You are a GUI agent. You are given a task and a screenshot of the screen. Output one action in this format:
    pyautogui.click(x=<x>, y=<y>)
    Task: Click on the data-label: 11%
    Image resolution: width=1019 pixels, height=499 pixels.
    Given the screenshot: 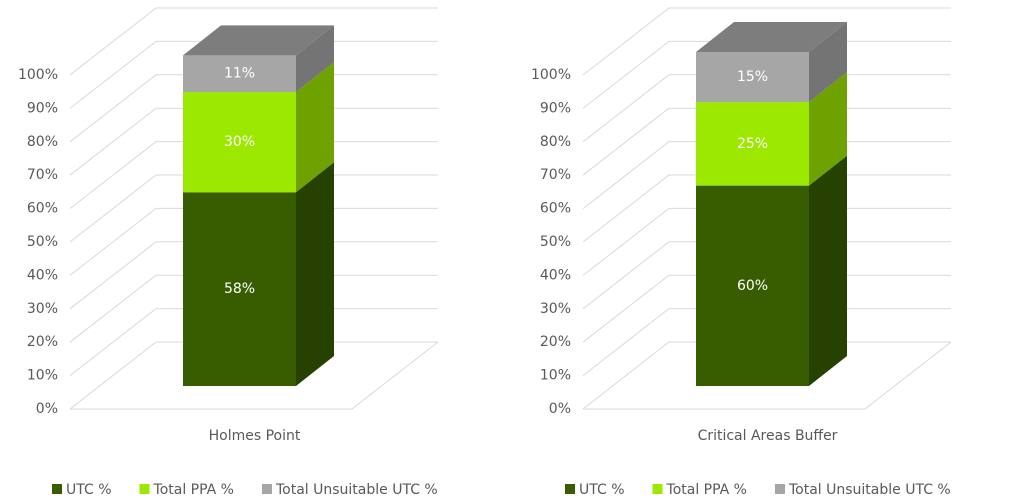 What is the action you would take?
    pyautogui.click(x=239, y=74)
    